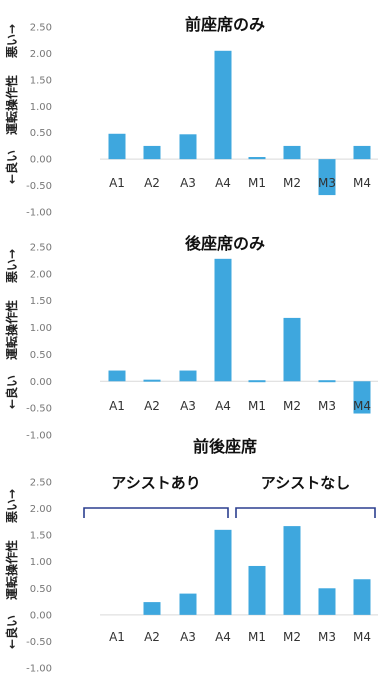 The image size is (382, 674). What do you see at coordinates (225, 24) in the screenshot?
I see `chart-title-1: 前座席のみ` at bounding box center [225, 24].